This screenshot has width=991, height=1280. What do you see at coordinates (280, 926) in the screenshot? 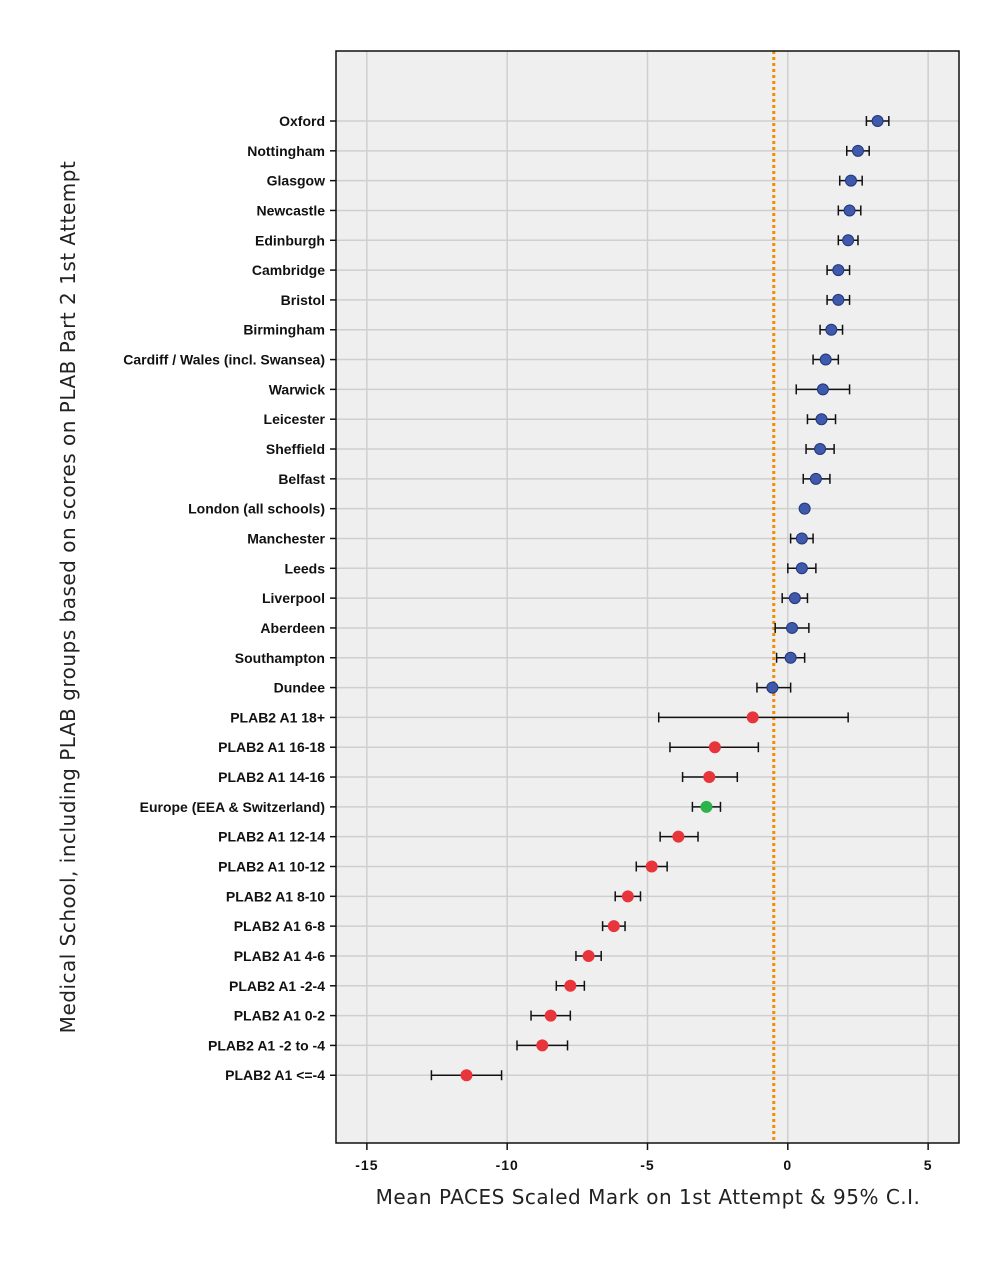
I see `y-tick-label: PLAB2 A1 6-8` at bounding box center [280, 926].